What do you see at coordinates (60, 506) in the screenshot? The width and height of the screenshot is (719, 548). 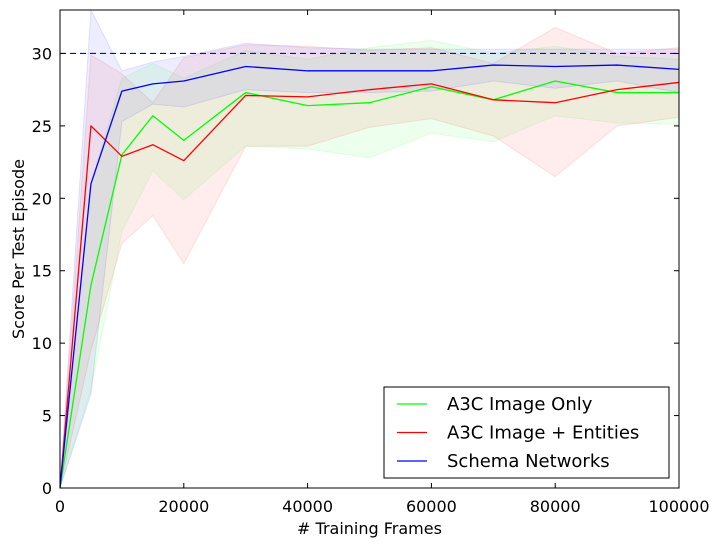 I see `x-tick-label: 0` at bounding box center [60, 506].